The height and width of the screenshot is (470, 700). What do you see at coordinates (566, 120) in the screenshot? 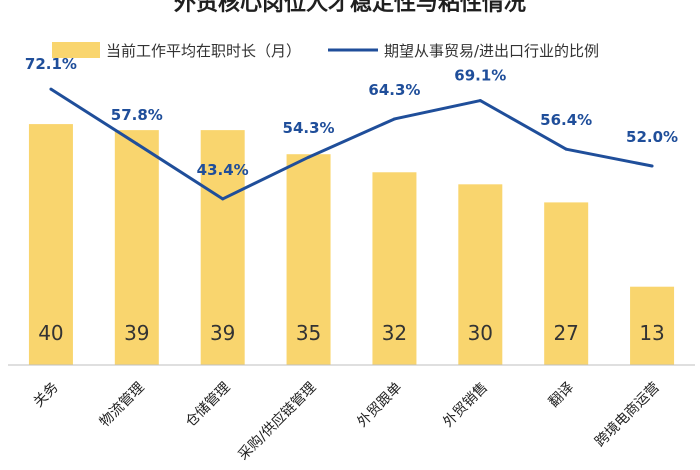
I see `line-value-label: 56.4%` at bounding box center [566, 120].